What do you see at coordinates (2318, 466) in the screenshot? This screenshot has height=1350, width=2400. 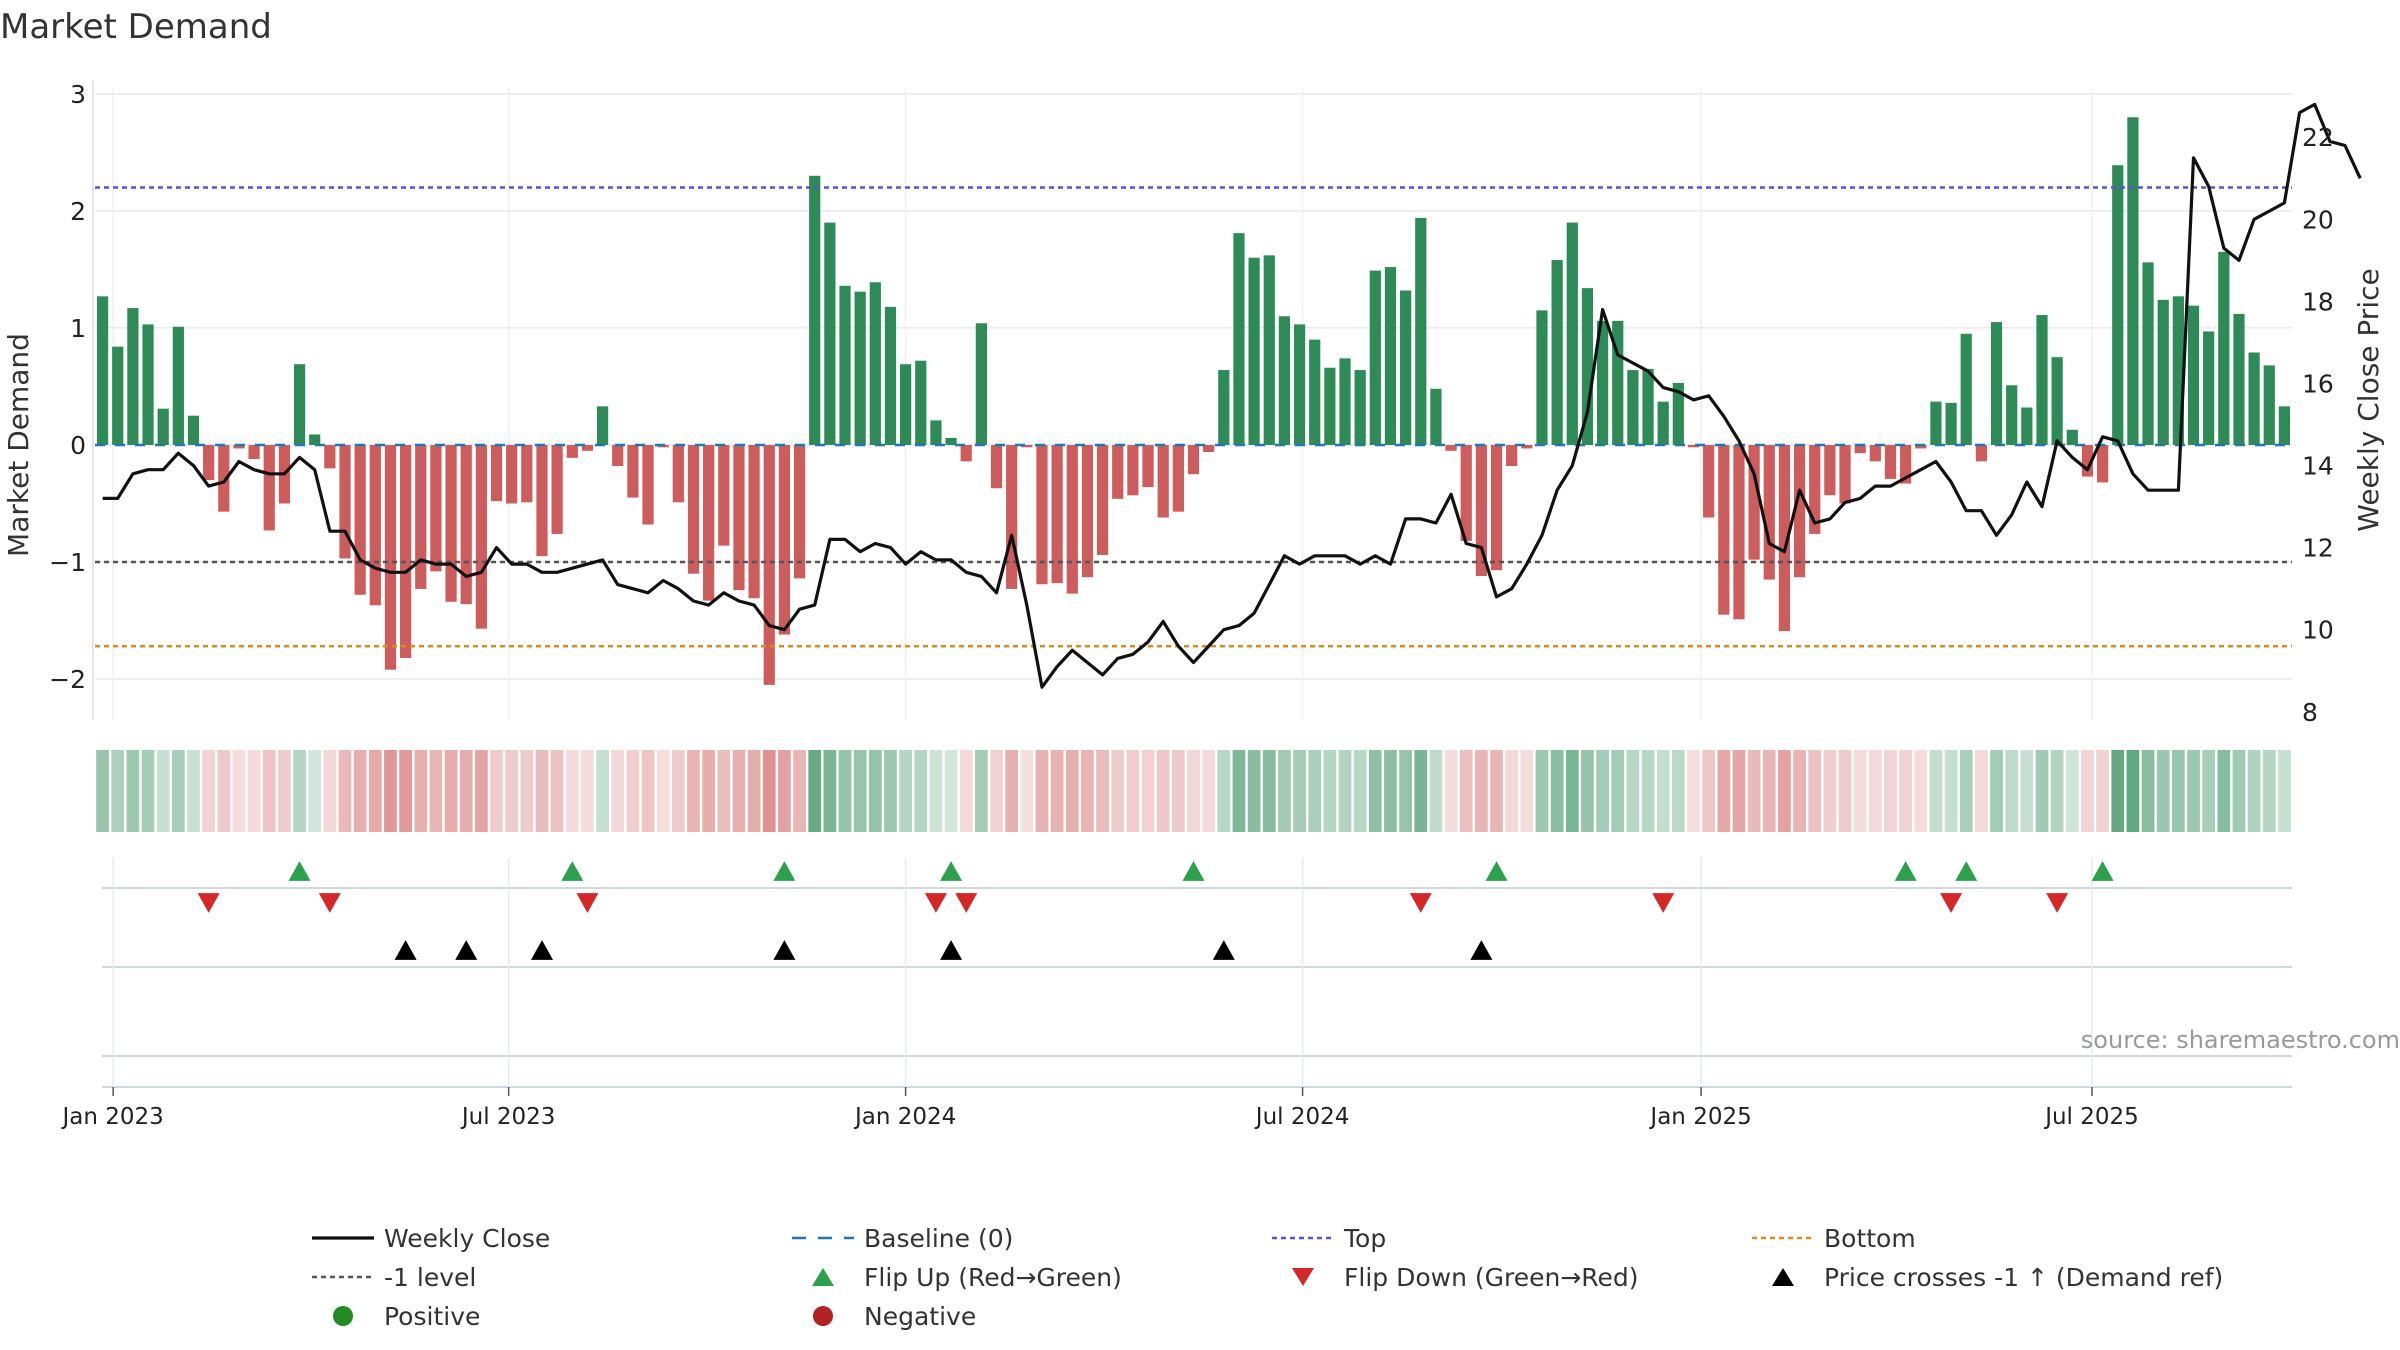 I see `y2-tick-label: 14` at bounding box center [2318, 466].